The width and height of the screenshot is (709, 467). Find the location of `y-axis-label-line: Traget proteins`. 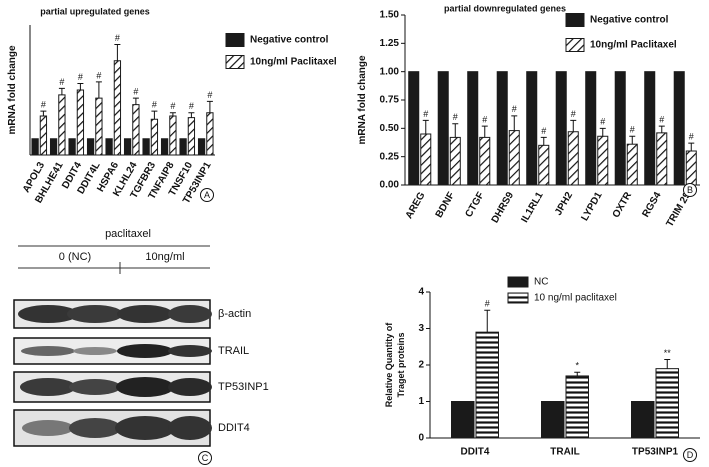

y-axis-label-line: Traget proteins is located at coordinates (401, 364).